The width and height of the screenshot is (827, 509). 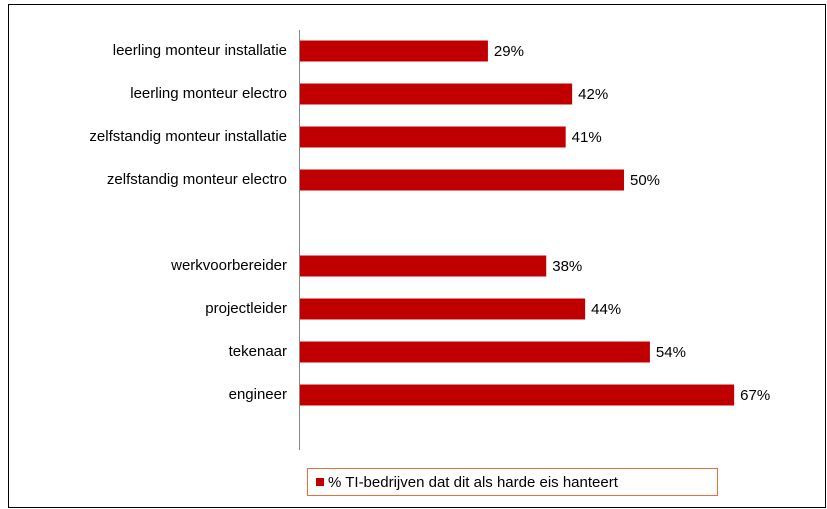 I want to click on data-label: 44%, so click(x=606, y=309).